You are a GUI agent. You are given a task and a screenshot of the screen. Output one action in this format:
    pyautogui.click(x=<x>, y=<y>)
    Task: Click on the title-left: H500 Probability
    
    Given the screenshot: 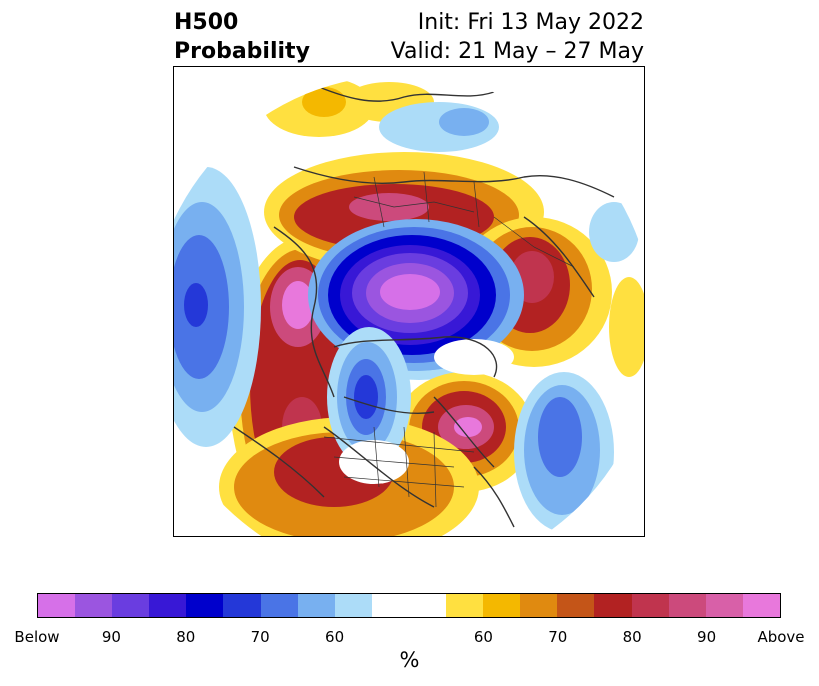 What is the action you would take?
    pyautogui.click(x=242, y=37)
    